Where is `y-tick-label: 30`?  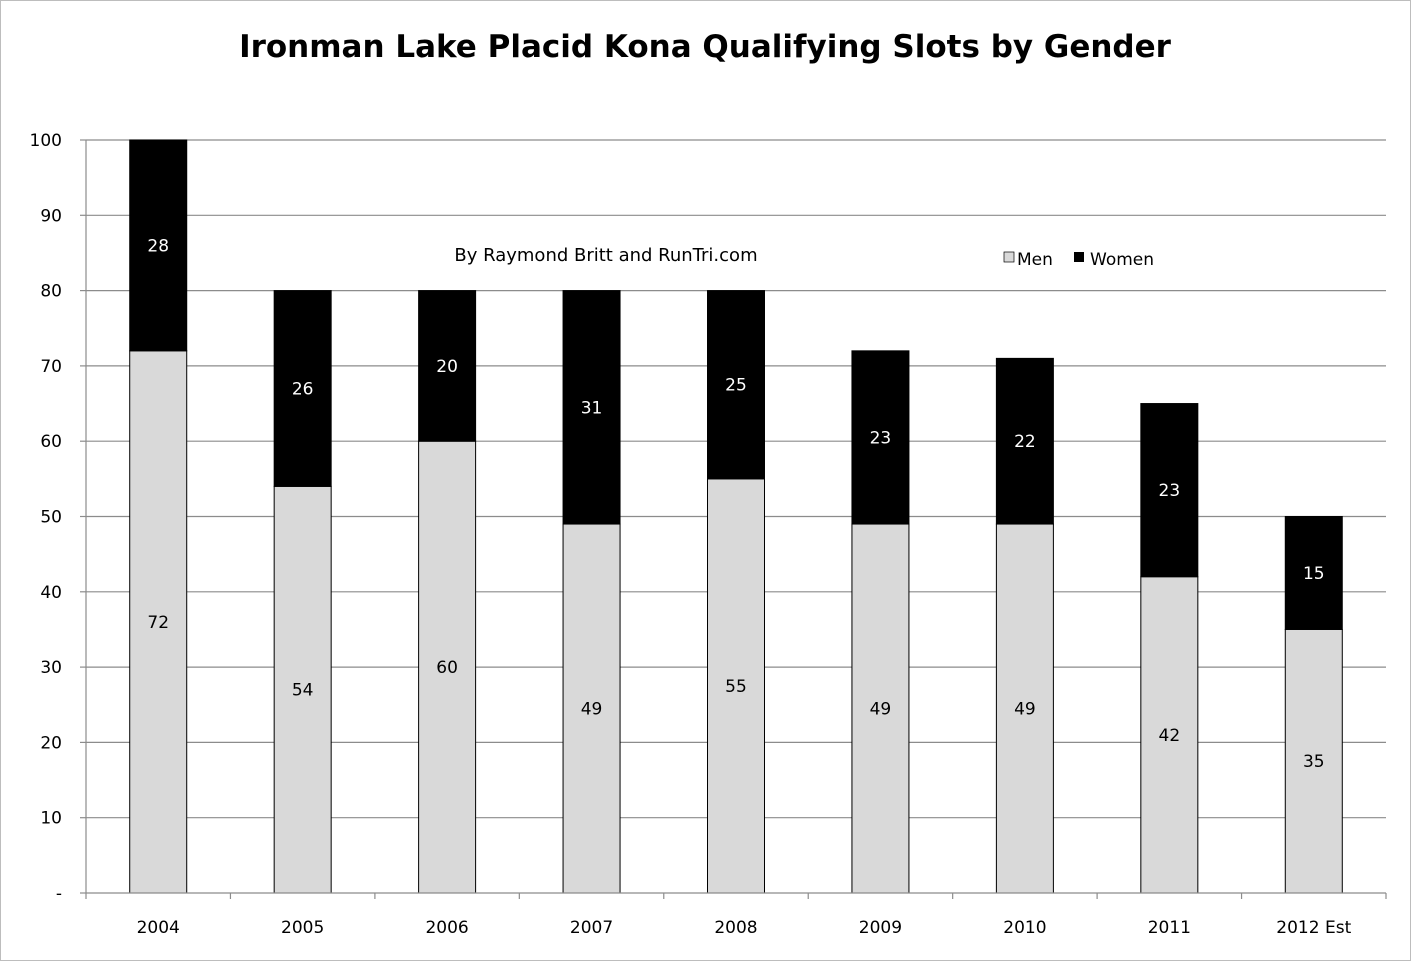
y-tick-label: 30 is located at coordinates (51, 668).